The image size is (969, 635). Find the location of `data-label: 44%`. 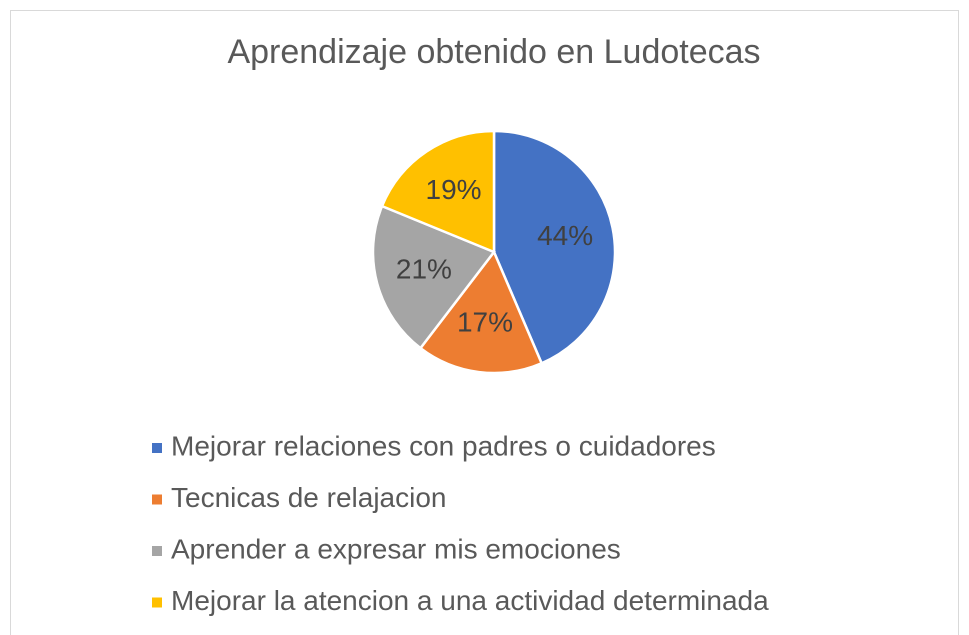

data-label: 44% is located at coordinates (565, 235).